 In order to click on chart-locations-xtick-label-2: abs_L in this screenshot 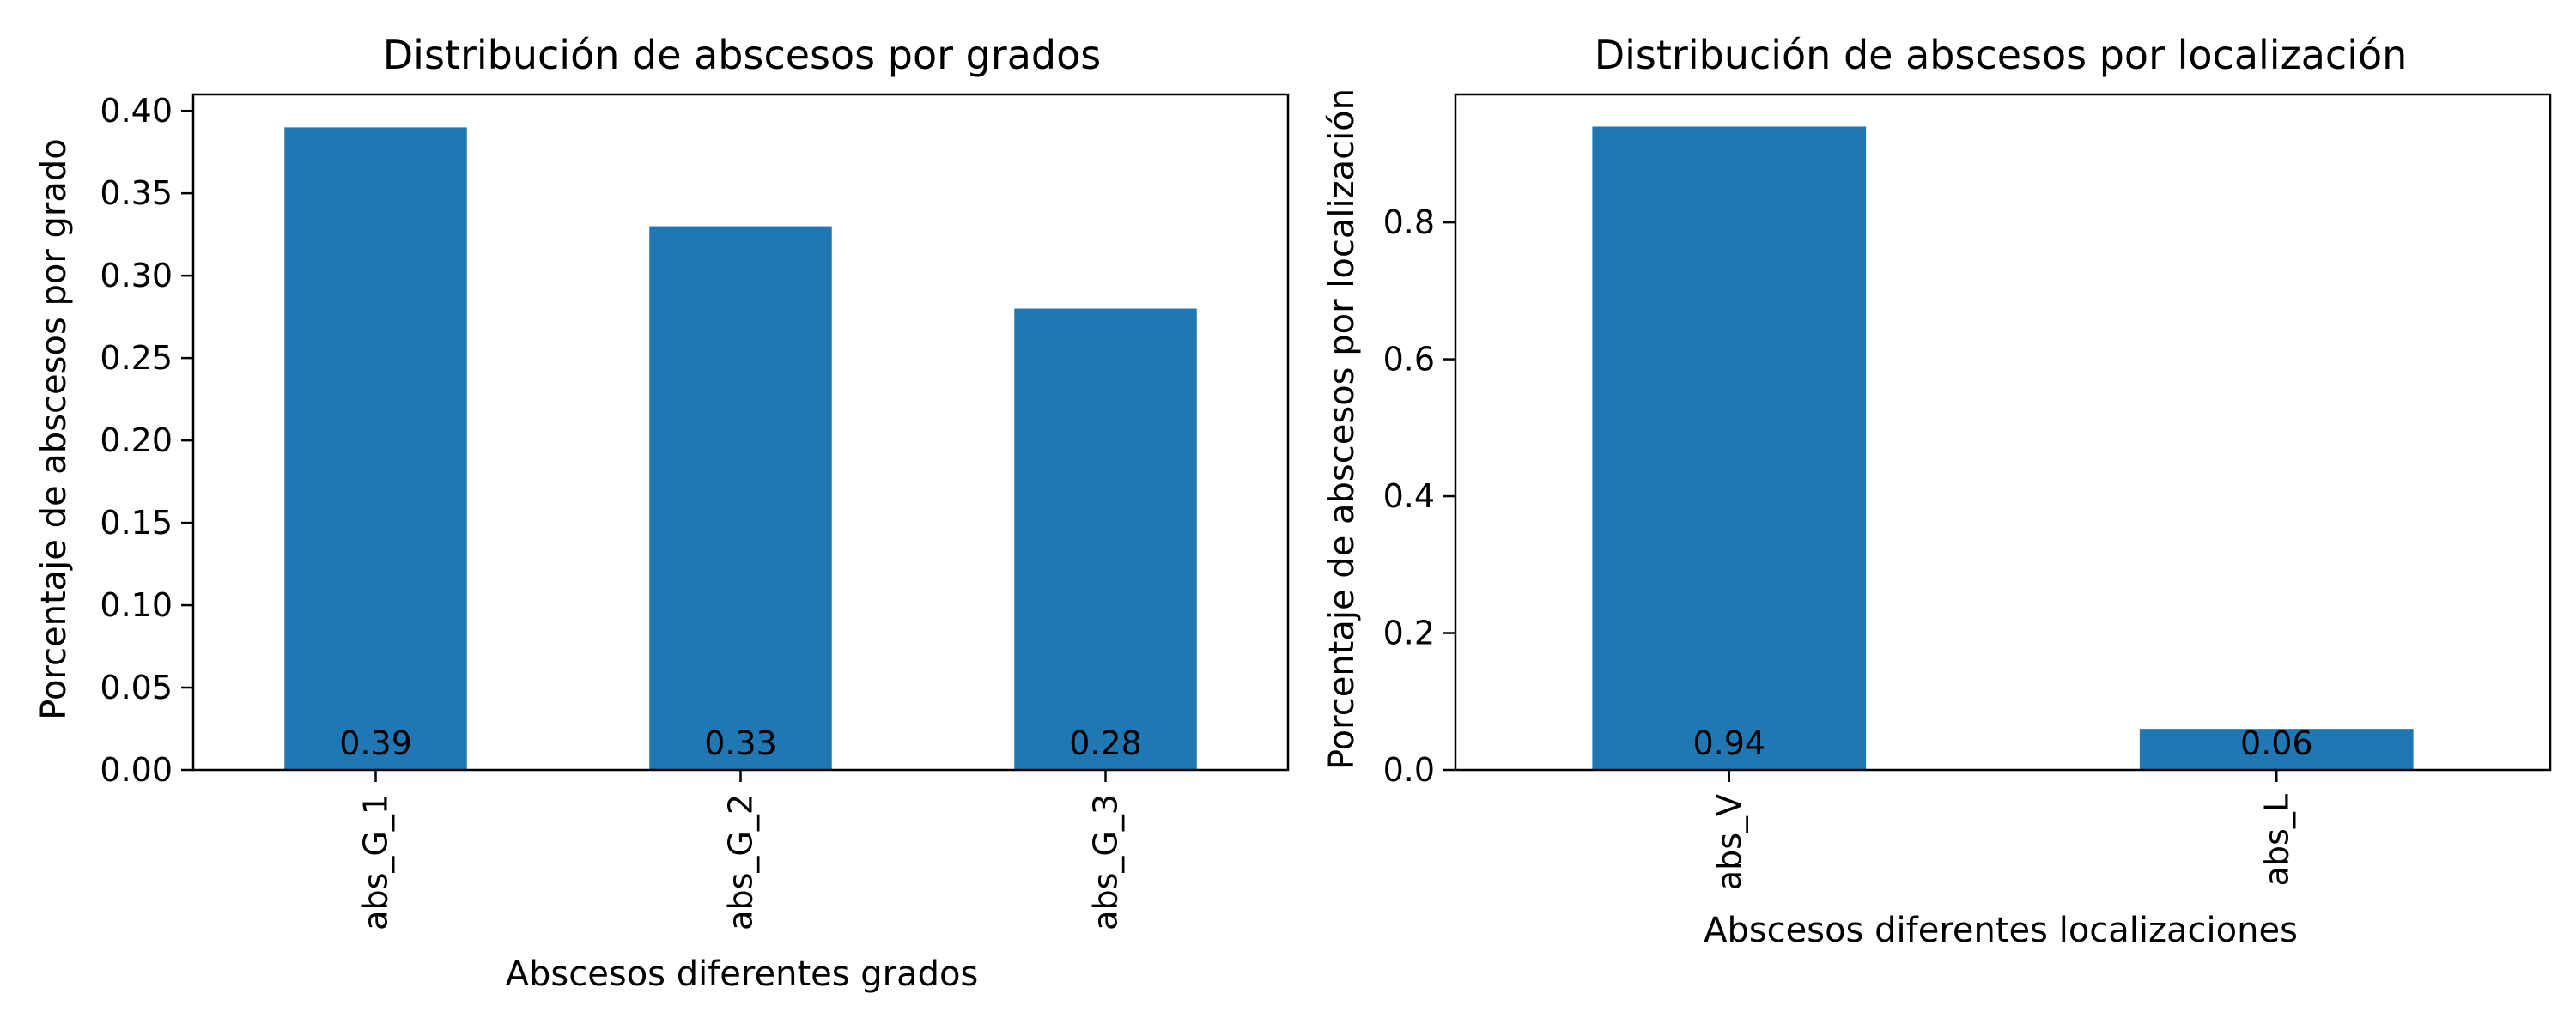, I will do `click(2276, 840)`.